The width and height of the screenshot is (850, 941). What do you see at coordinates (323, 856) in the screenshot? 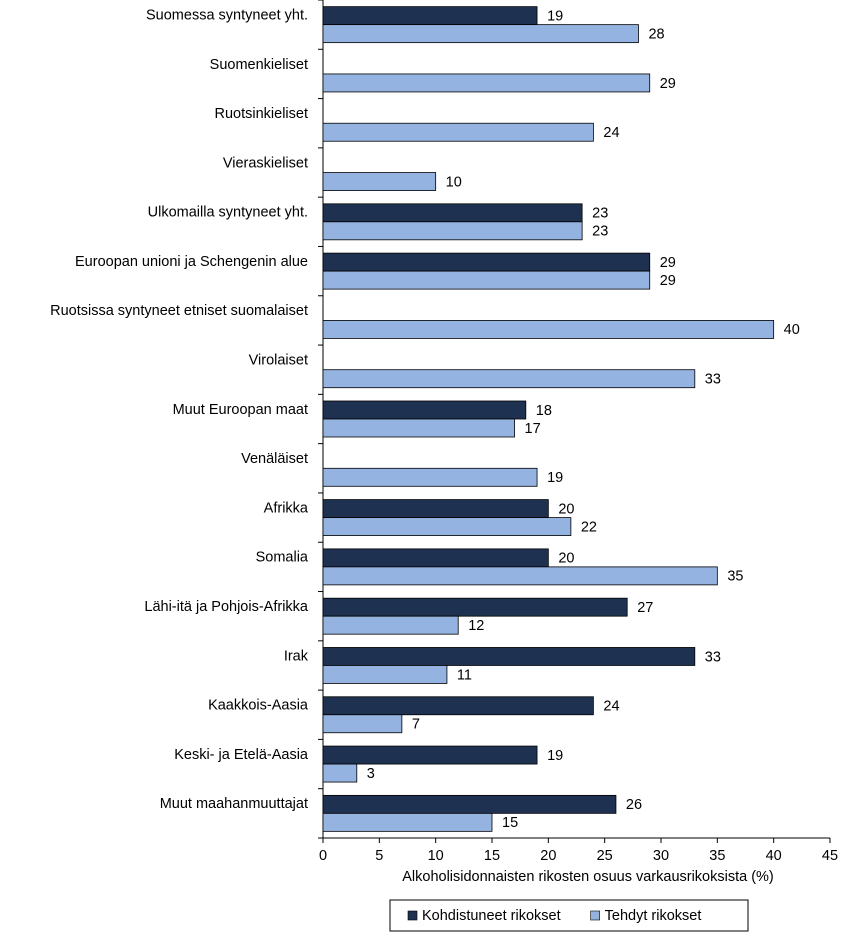
I see `x-tick-label: 0` at bounding box center [323, 856].